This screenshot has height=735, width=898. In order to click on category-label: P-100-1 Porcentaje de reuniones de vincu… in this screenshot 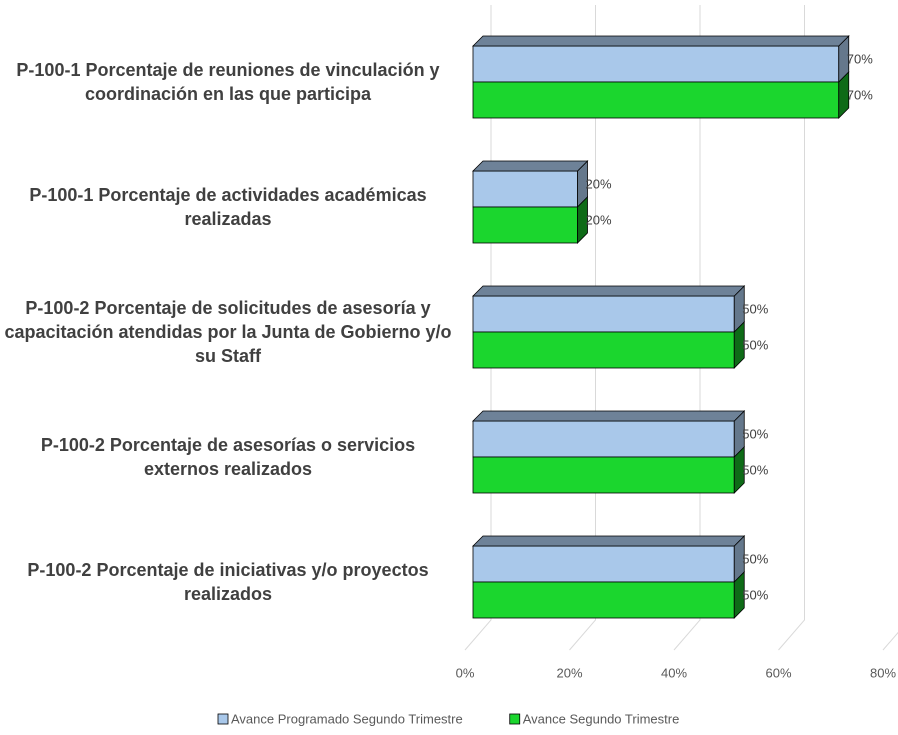, I will do `click(228, 82)`.